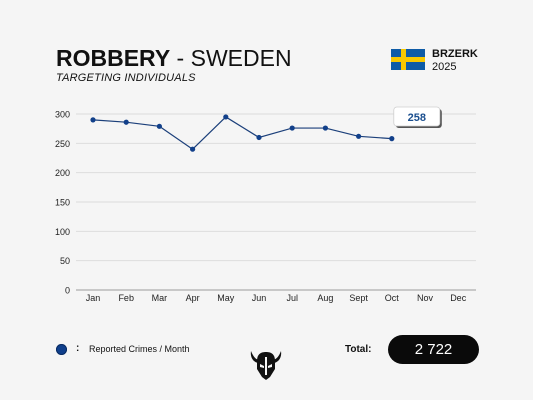 Image resolution: width=533 pixels, height=400 pixels. What do you see at coordinates (62, 232) in the screenshot?
I see `y-tick-label: 100` at bounding box center [62, 232].